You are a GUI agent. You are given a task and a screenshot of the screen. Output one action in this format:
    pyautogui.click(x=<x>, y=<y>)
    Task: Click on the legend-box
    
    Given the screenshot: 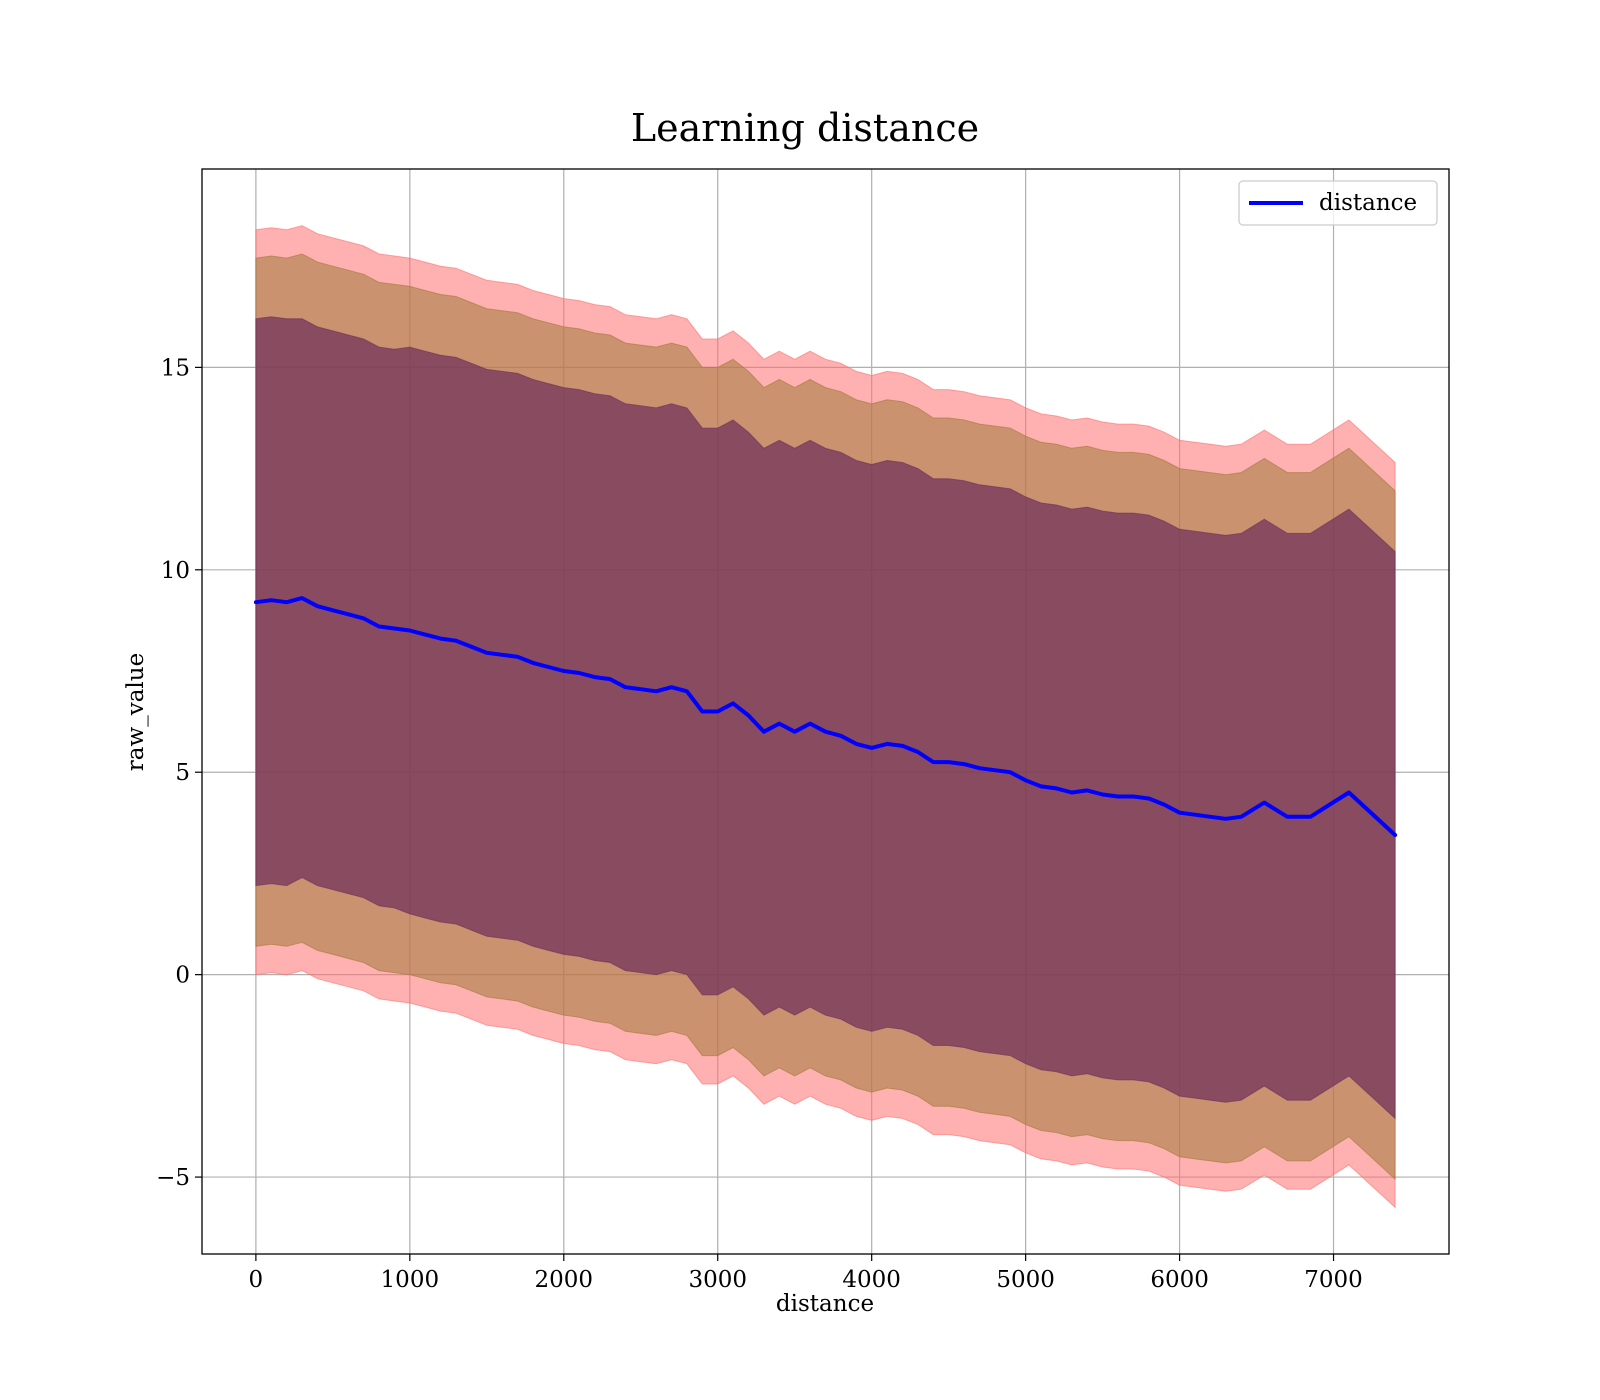 What is the action you would take?
    pyautogui.click(x=1338, y=203)
    